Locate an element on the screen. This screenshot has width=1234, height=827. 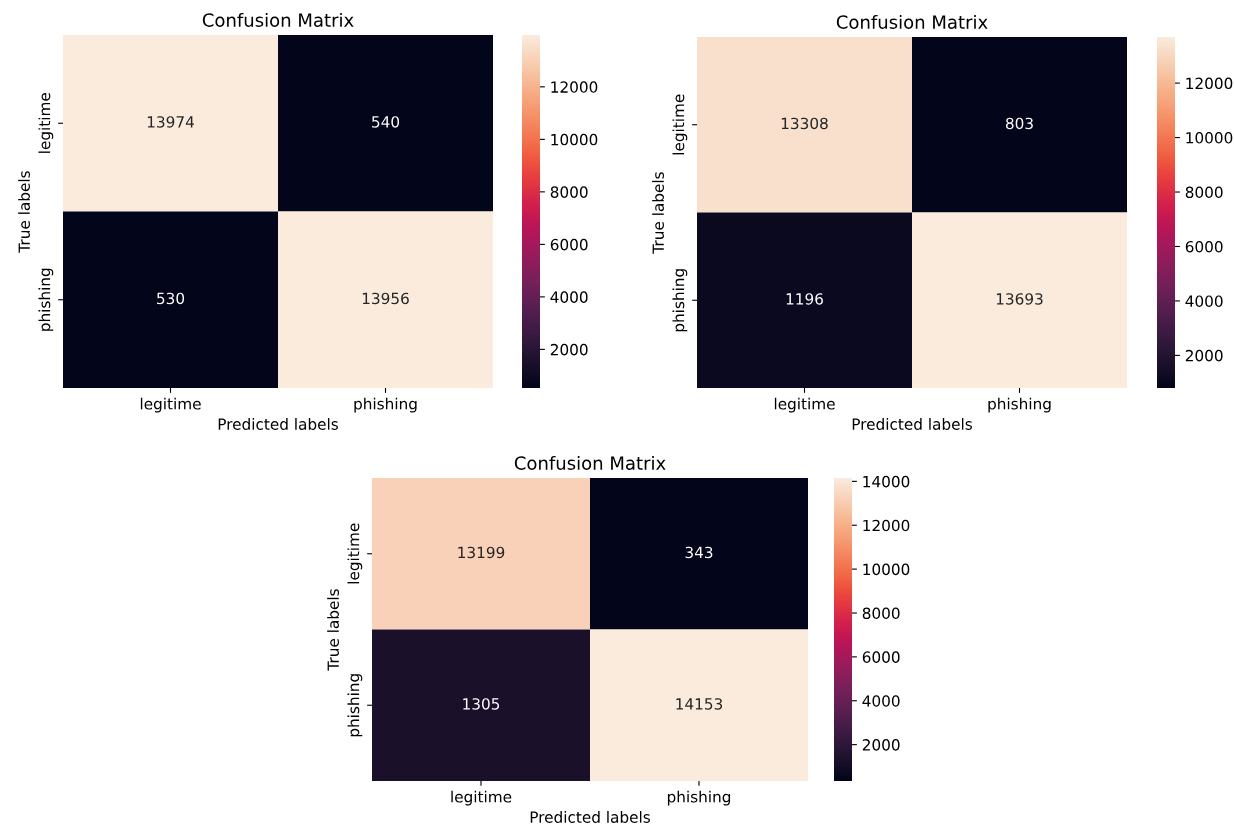
data-label: 14153 is located at coordinates (699, 704).